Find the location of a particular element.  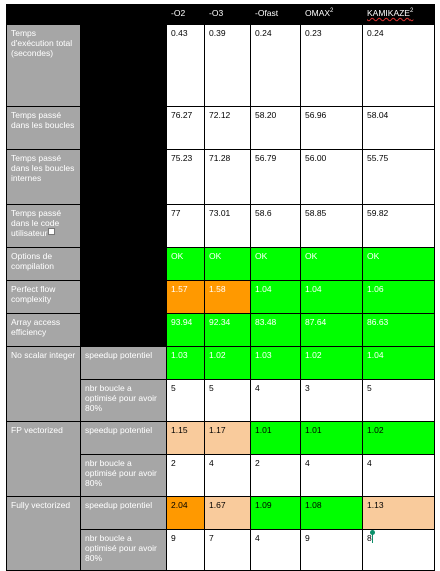

col-header-o3: -O3 is located at coordinates (227, 14).